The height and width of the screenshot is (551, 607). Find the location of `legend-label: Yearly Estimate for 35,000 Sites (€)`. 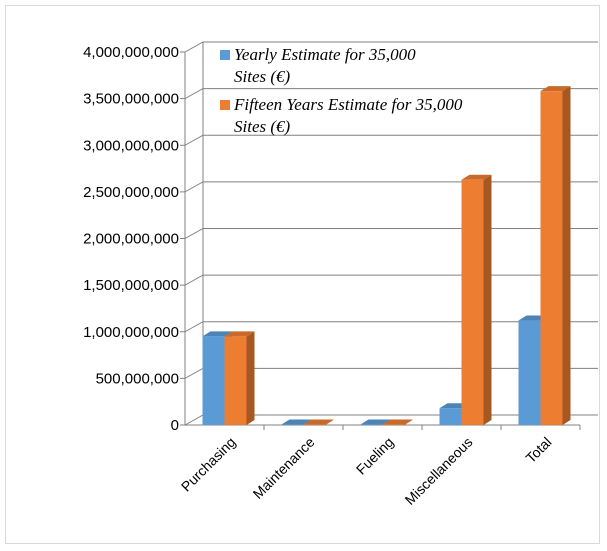

legend-label: Yearly Estimate for 35,000 Sites (€) is located at coordinates (325, 65).